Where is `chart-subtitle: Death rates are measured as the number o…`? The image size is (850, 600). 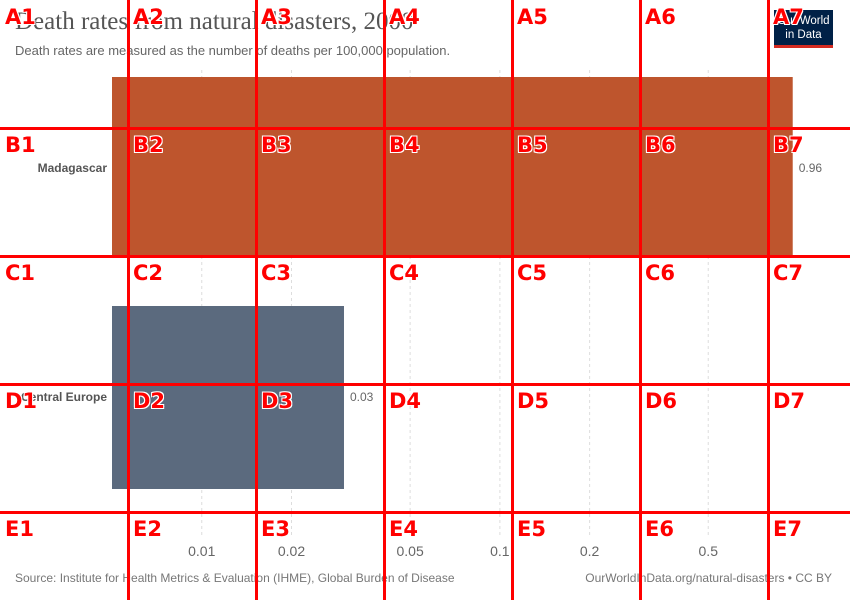 chart-subtitle: Death rates are measured as the number o… is located at coordinates (233, 50).